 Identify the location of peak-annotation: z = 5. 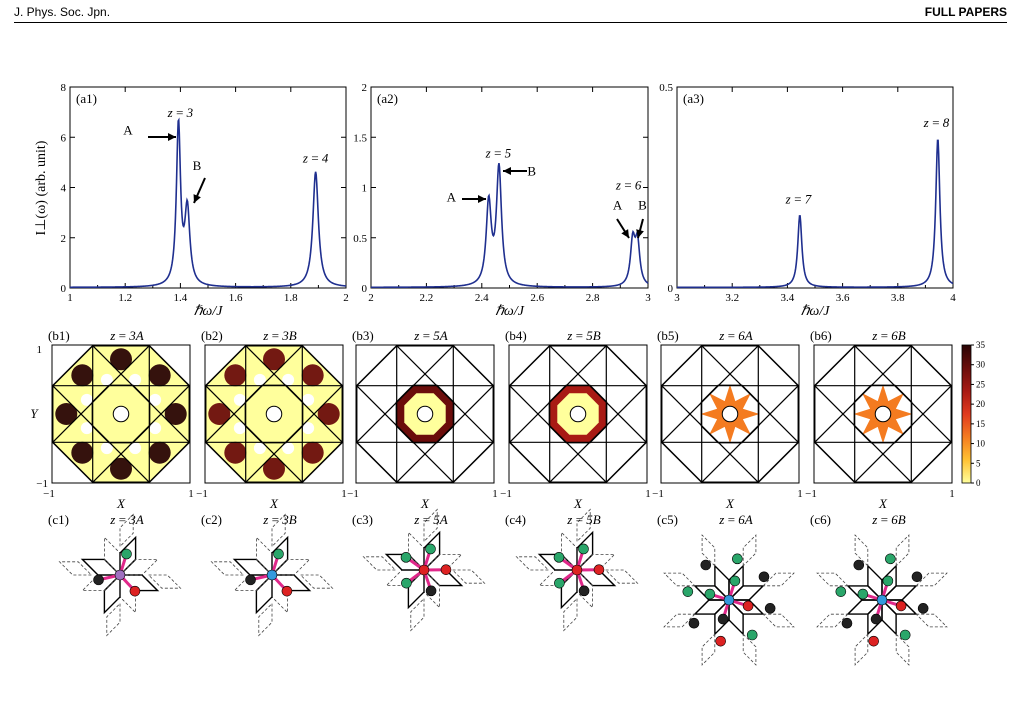
(498, 152).